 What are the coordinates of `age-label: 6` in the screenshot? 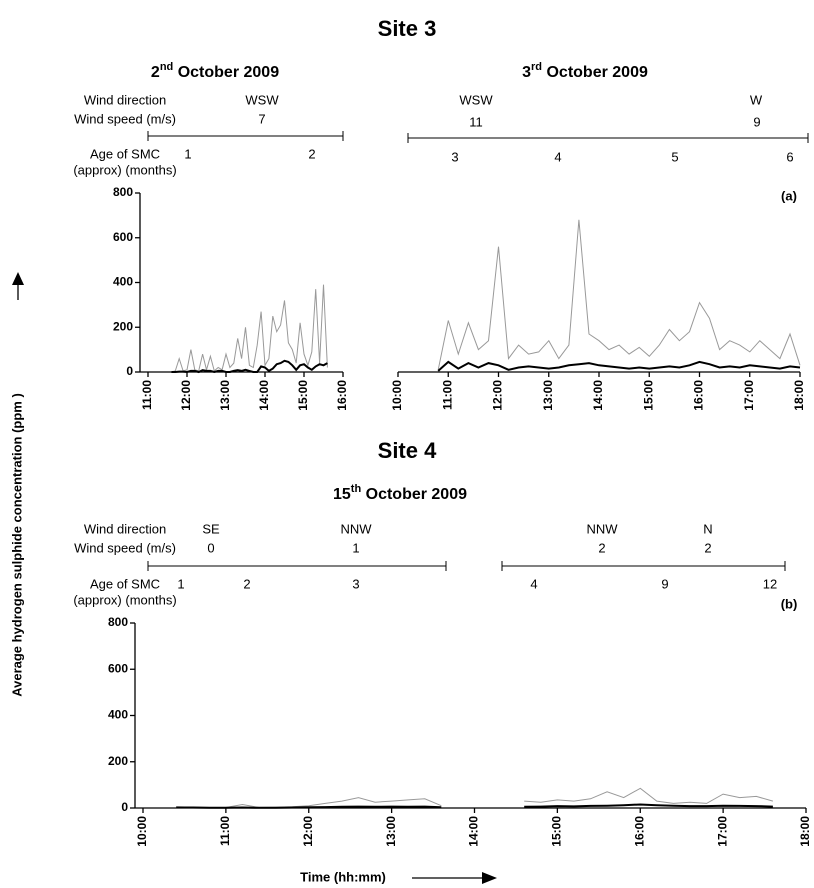 It's located at (789, 156).